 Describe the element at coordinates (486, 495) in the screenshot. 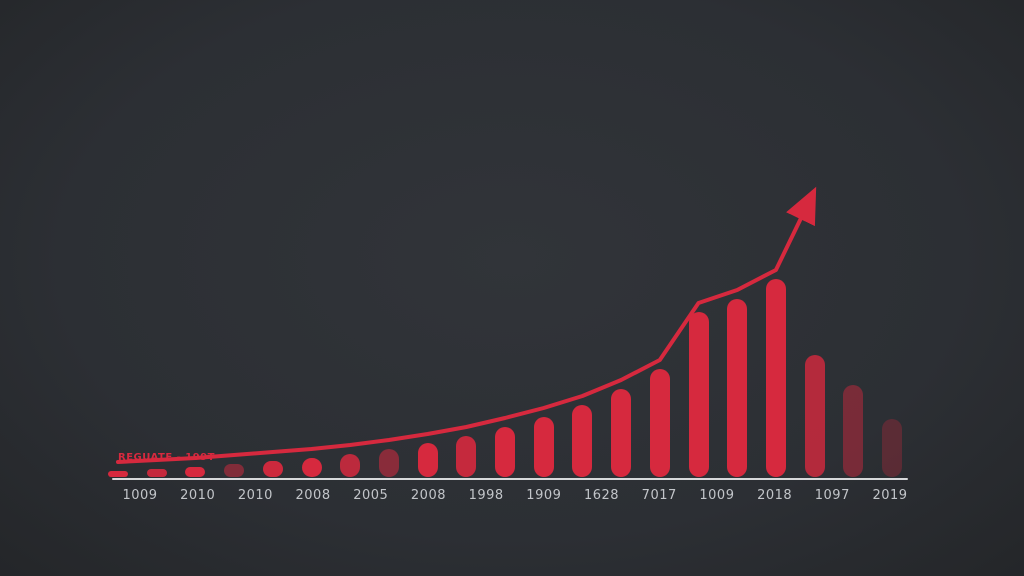

I see `x-axis-tick-label: 1998` at that location.